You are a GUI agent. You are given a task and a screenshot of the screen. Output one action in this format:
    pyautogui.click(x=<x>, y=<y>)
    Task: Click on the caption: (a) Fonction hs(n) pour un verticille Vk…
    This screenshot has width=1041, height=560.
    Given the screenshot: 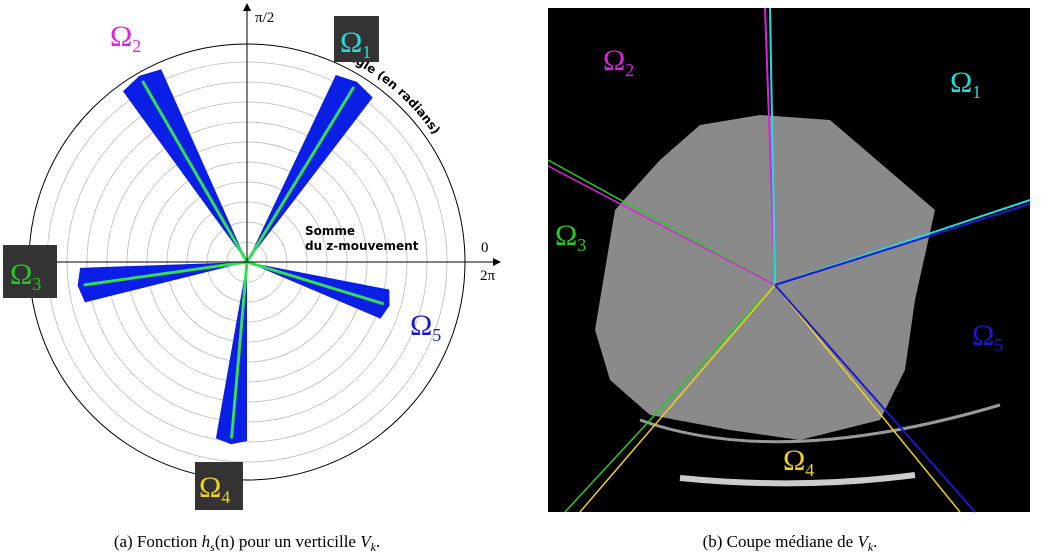 What is the action you would take?
    pyautogui.click(x=247, y=543)
    